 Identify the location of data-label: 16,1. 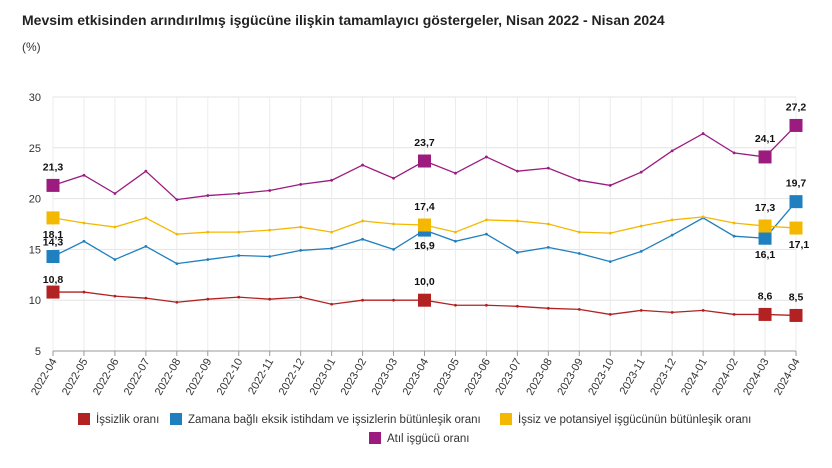
(765, 255).